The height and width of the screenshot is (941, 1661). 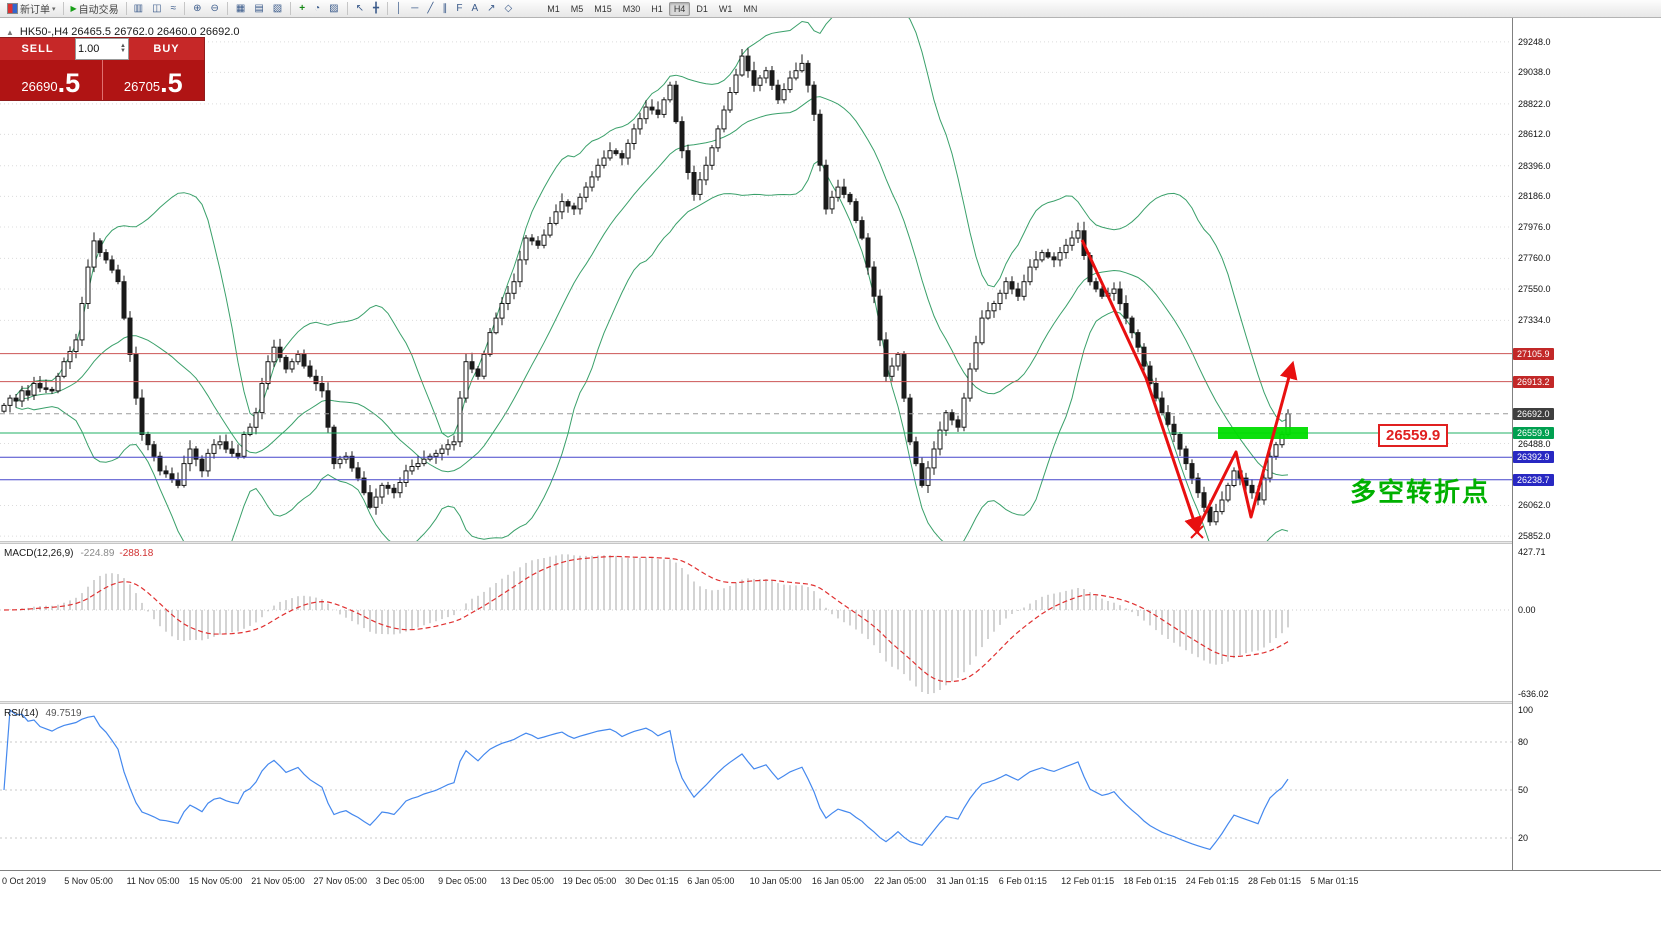 I want to click on macd-axis-label: -636.02, so click(x=1533, y=694).